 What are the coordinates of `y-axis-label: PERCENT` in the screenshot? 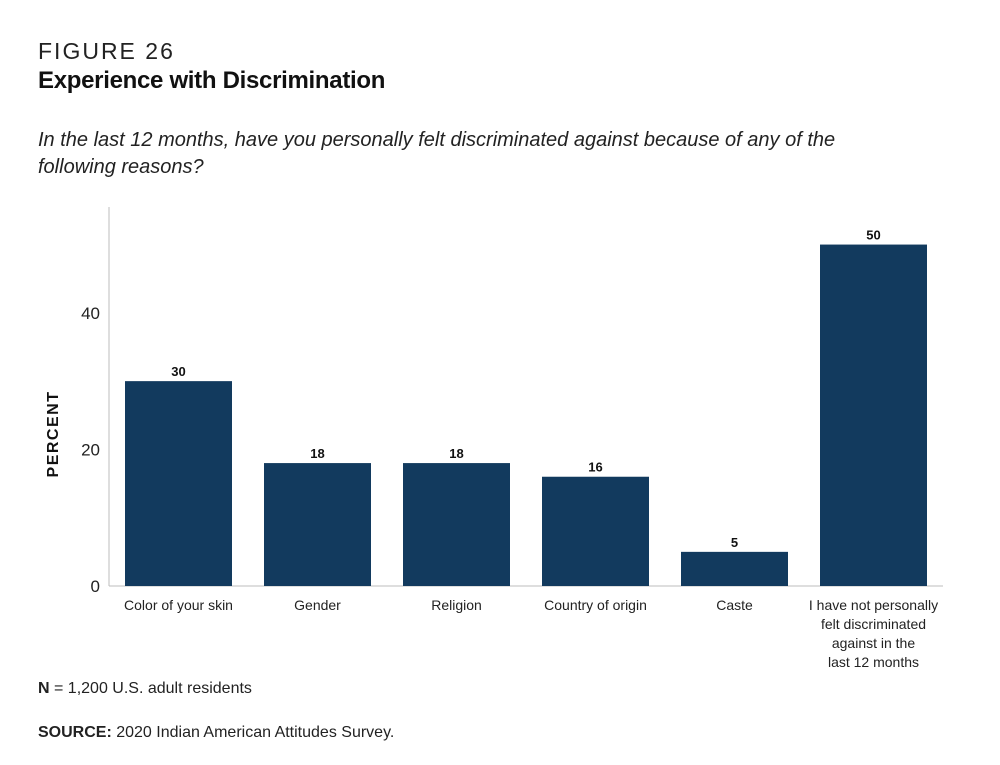 It's located at (53, 434).